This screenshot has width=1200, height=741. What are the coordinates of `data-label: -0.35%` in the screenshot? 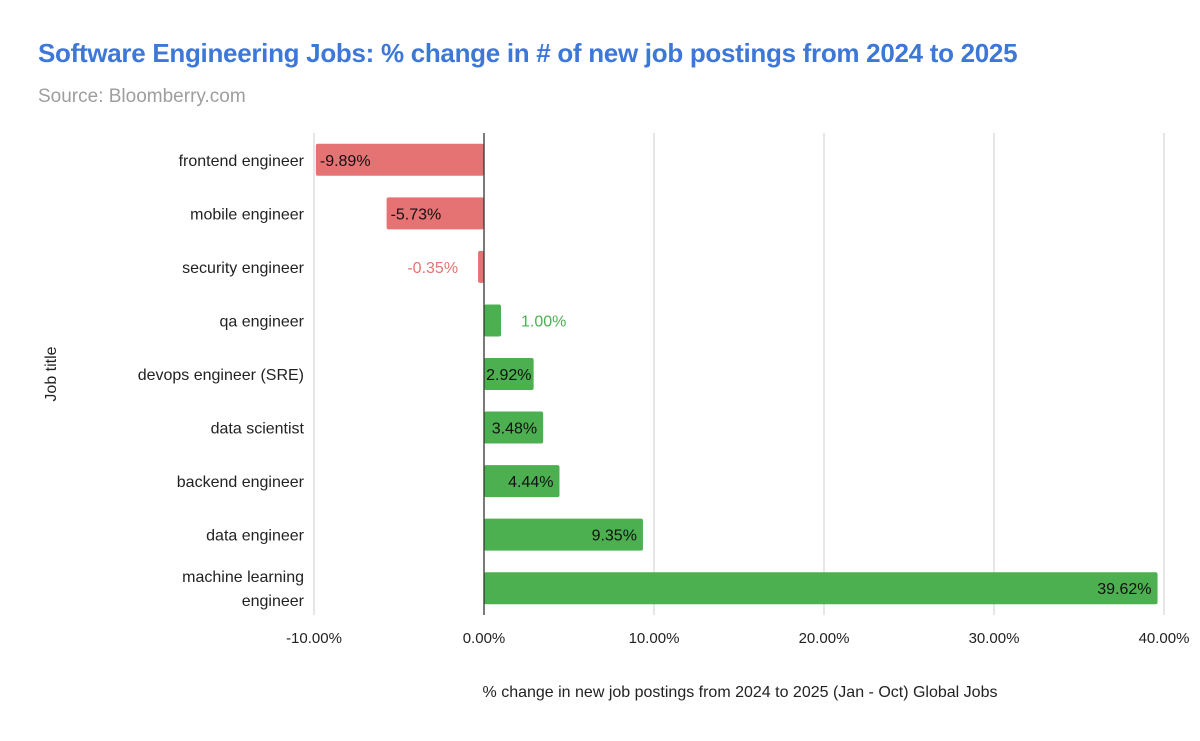 It's located at (432, 268).